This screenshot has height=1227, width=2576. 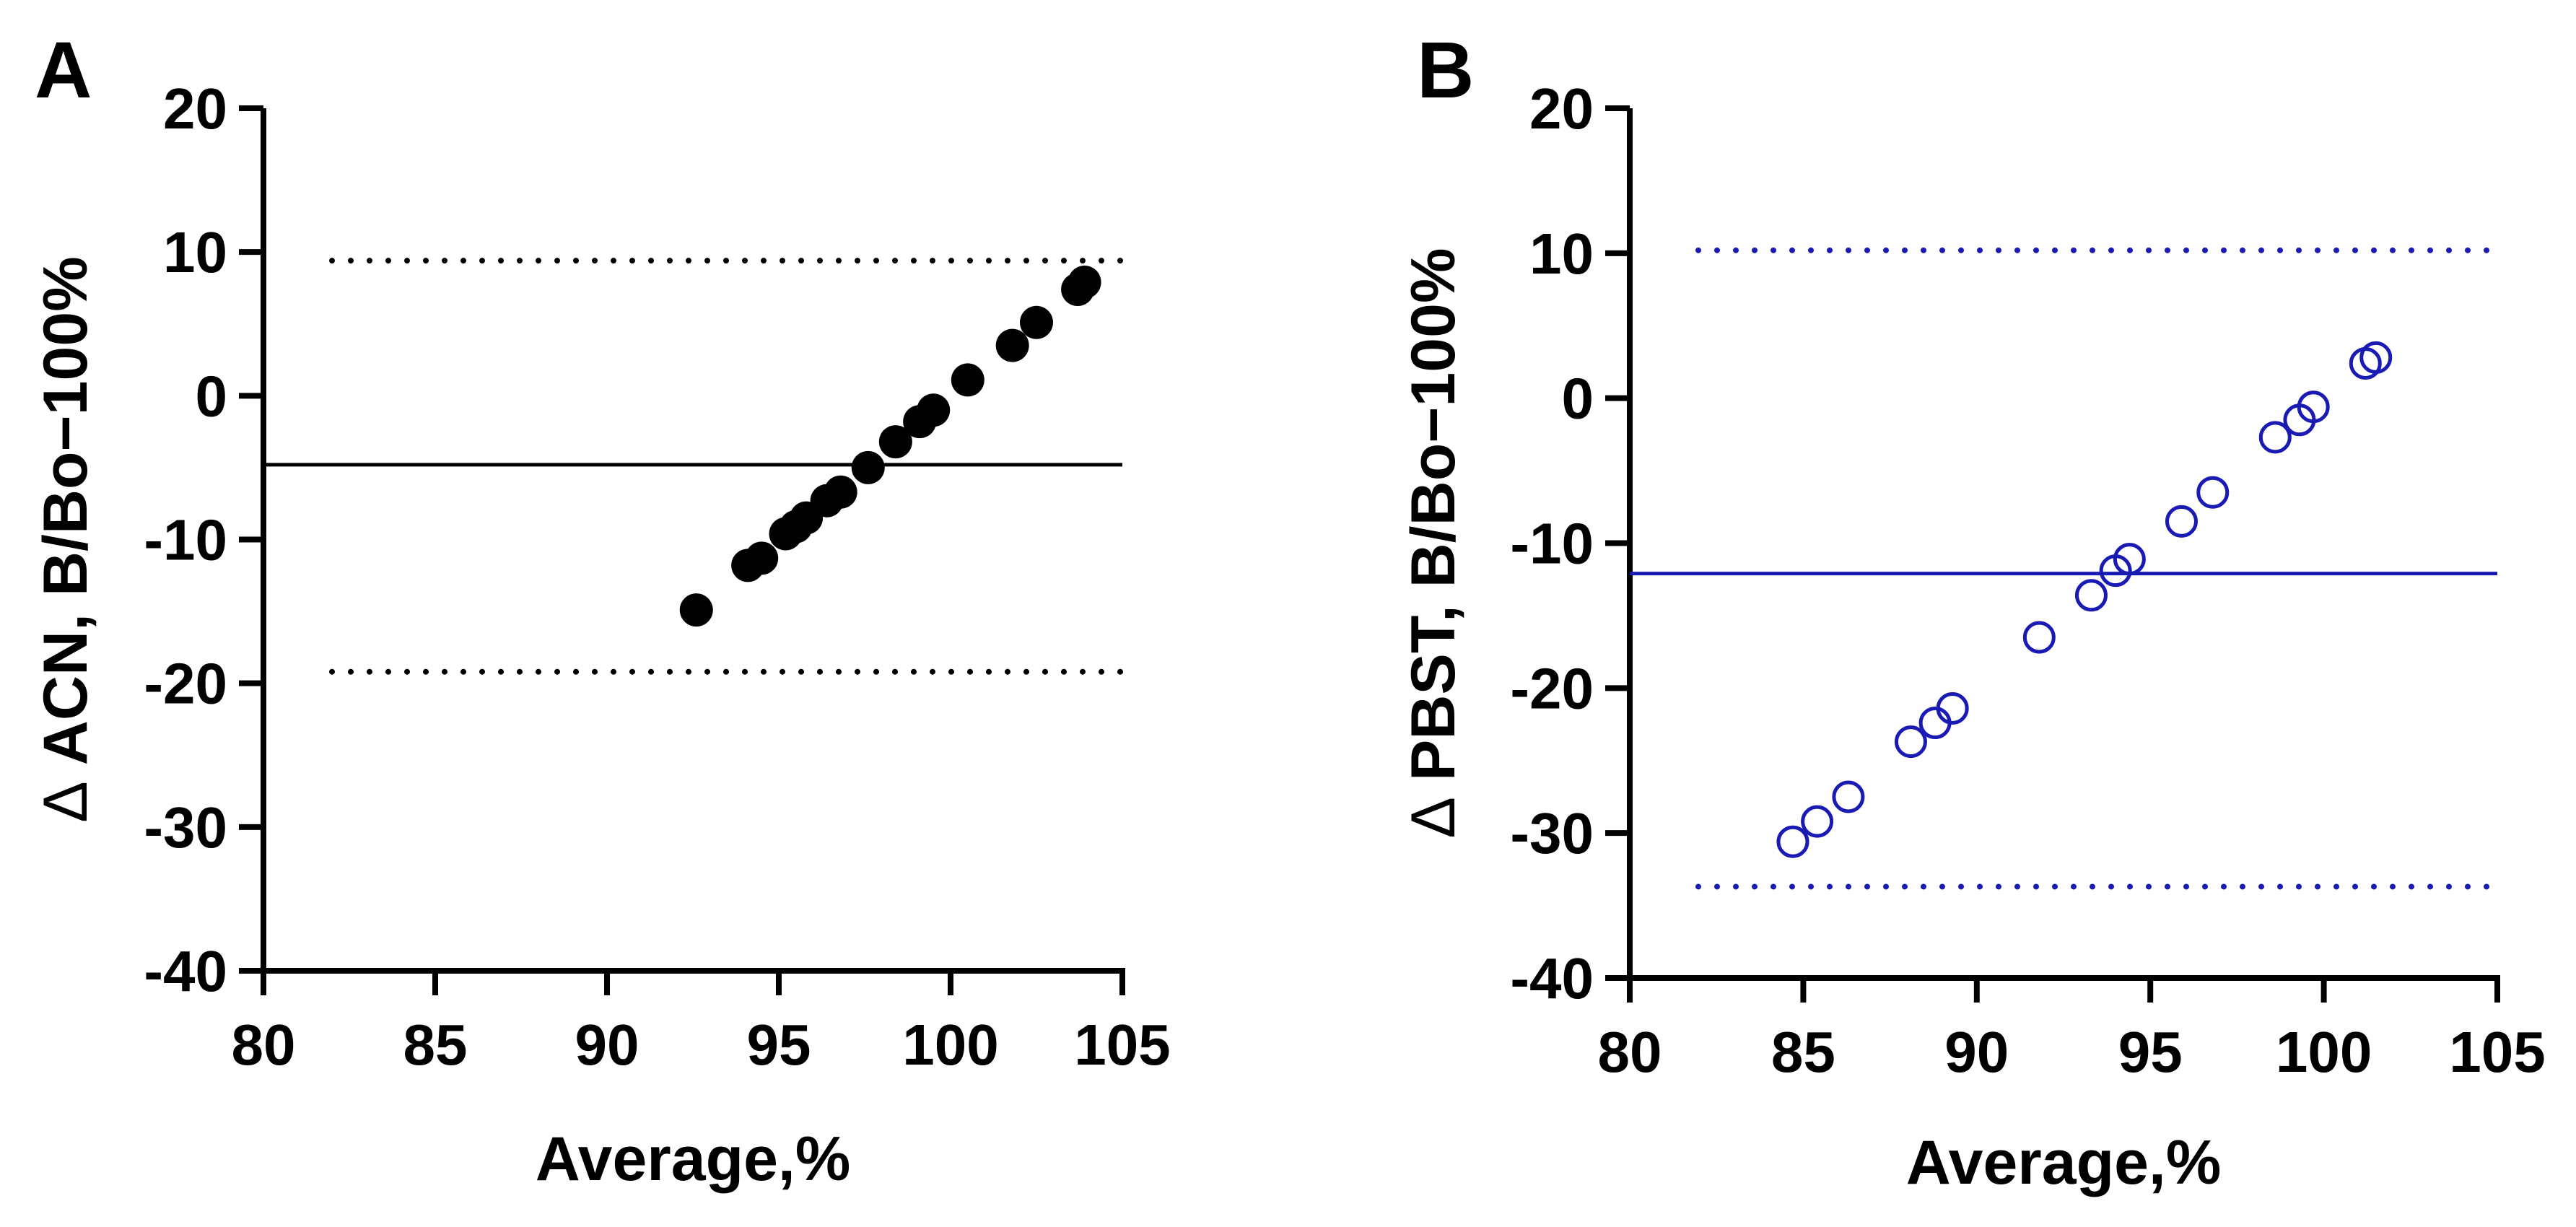 What do you see at coordinates (65, 510) in the screenshot?
I see `y-axis-label-text: ACN, B/Bo−100%` at bounding box center [65, 510].